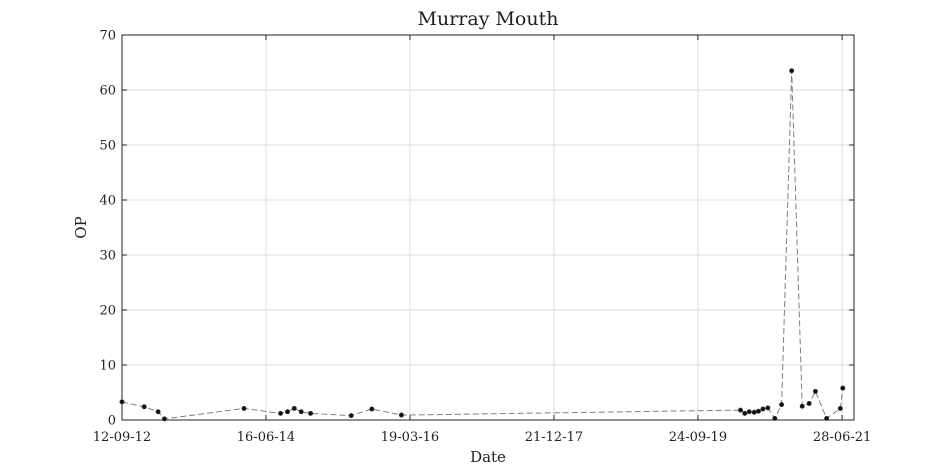 The image size is (945, 472). What do you see at coordinates (107, 36) in the screenshot?
I see `y-tick-label: 70` at bounding box center [107, 36].